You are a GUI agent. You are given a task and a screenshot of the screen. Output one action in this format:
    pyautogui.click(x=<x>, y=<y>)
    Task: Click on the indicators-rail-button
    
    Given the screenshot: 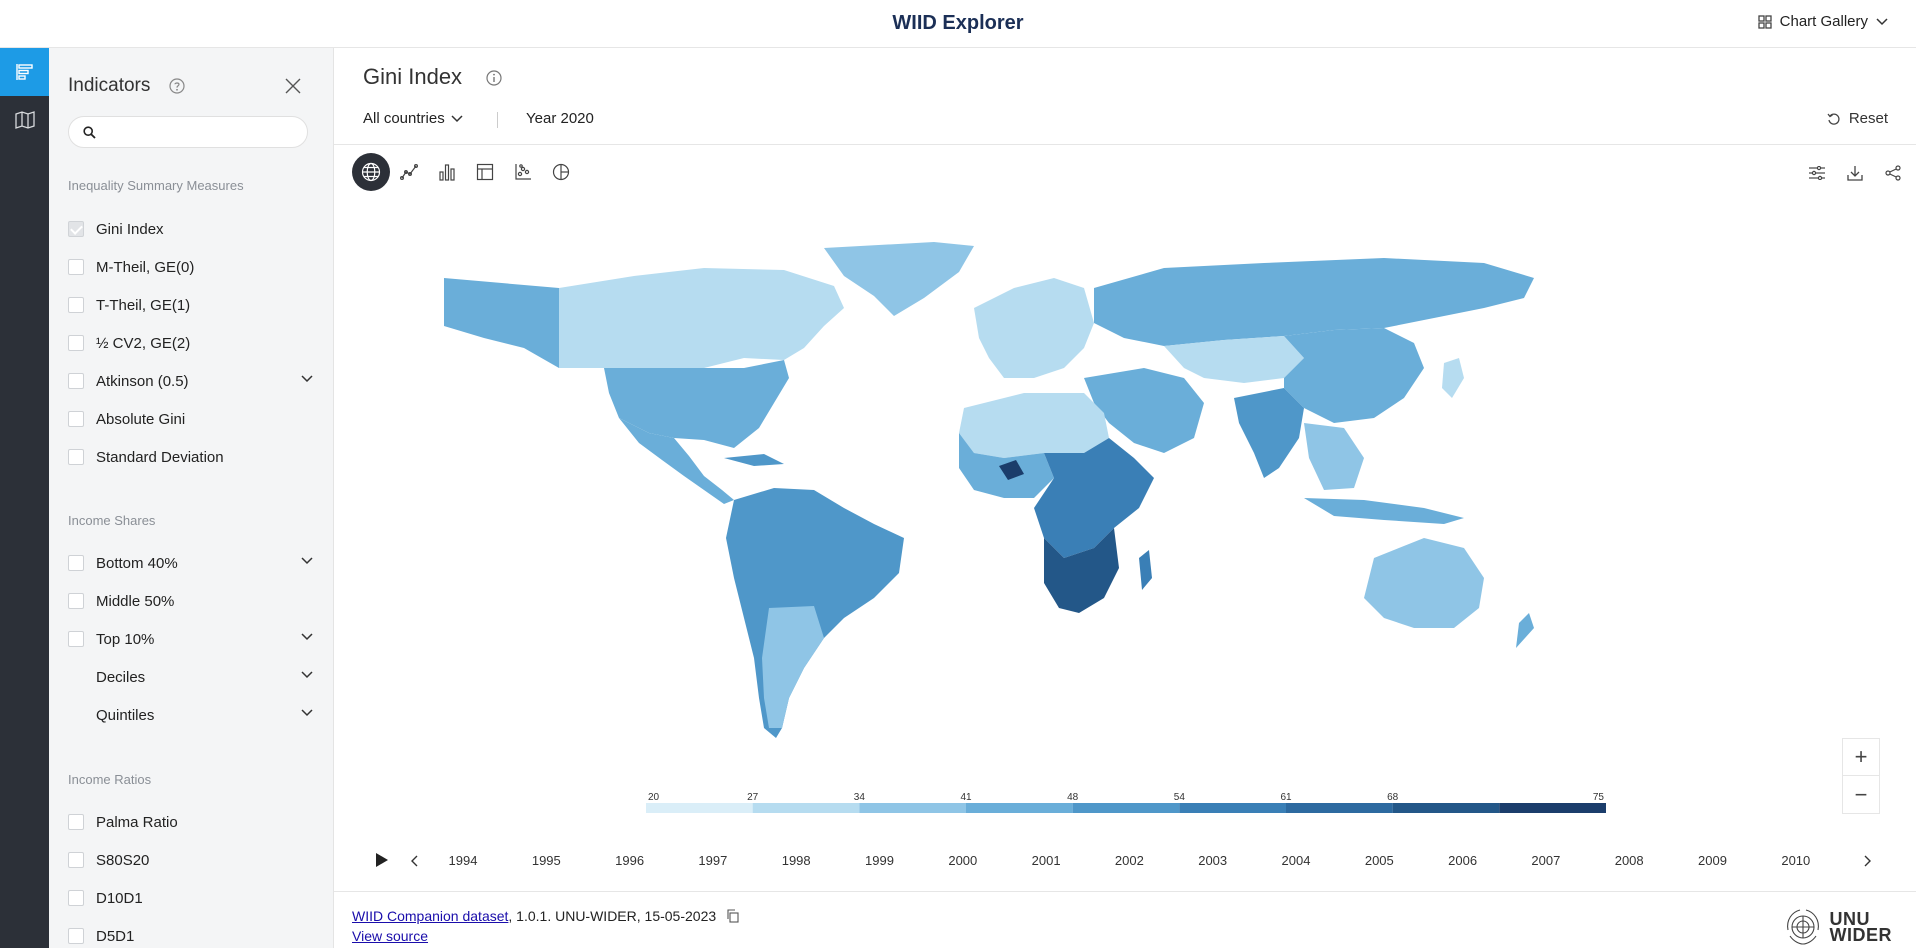 What is the action you would take?
    pyautogui.click(x=24, y=72)
    